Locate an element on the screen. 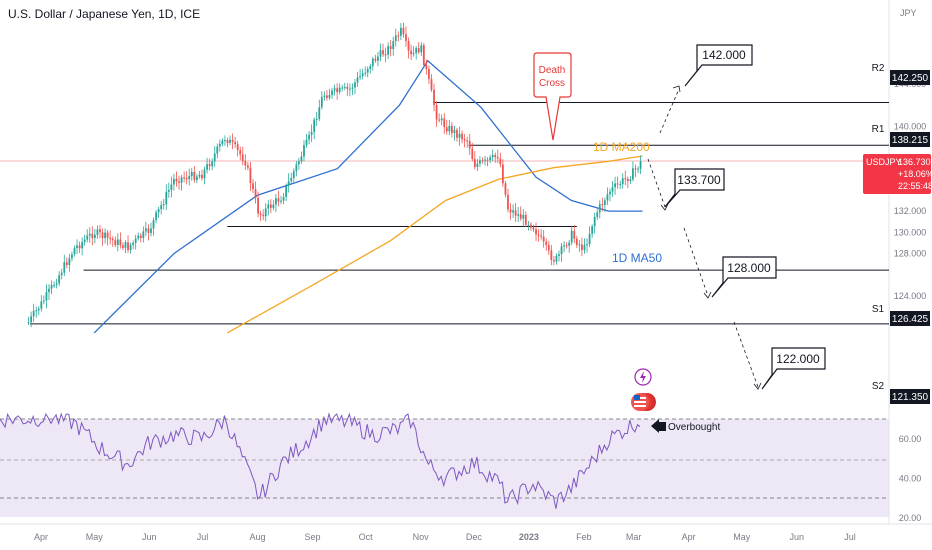 This screenshot has height=550, width=932. overbought-marker: Overbought is located at coordinates (685, 426).